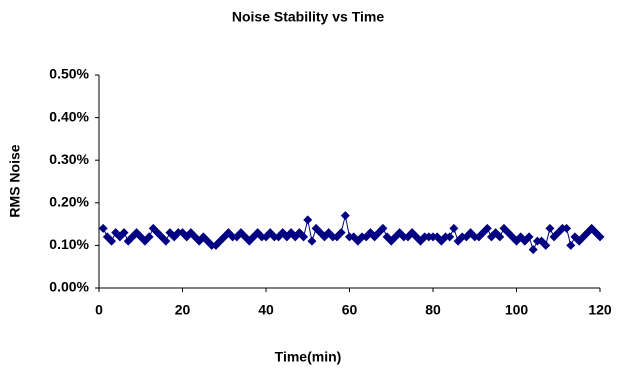 The width and height of the screenshot is (617, 374). What do you see at coordinates (517, 310) in the screenshot?
I see `x-tick-label: 100` at bounding box center [517, 310].